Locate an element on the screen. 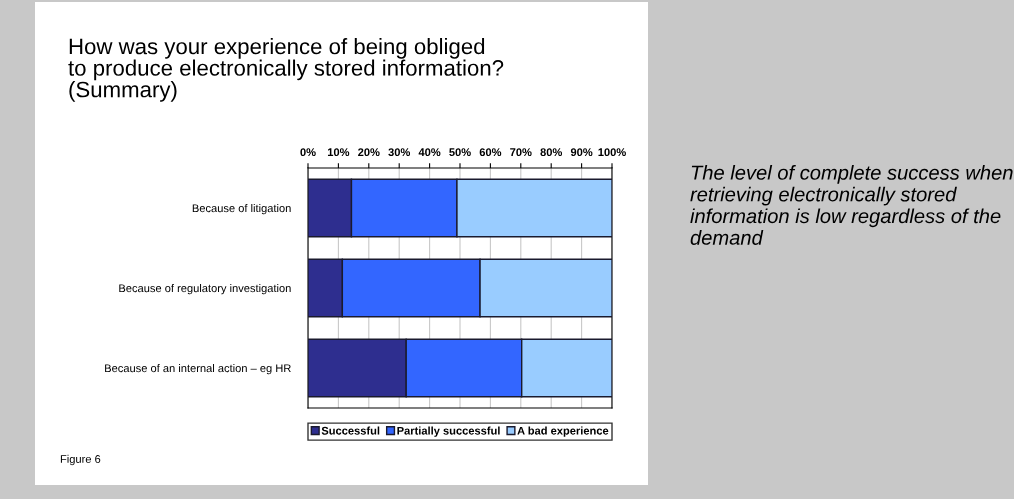  x-tick-label: 100% is located at coordinates (612, 152).